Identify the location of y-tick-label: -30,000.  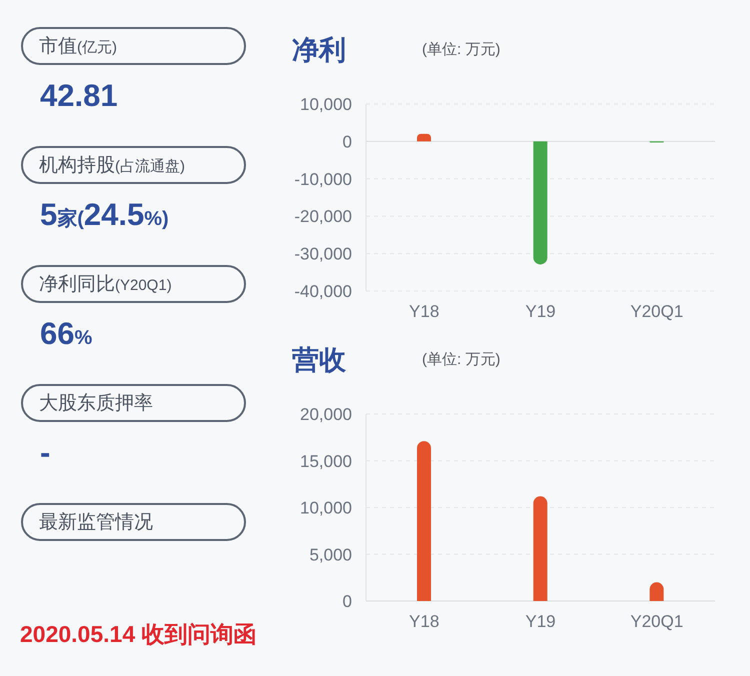
(323, 254).